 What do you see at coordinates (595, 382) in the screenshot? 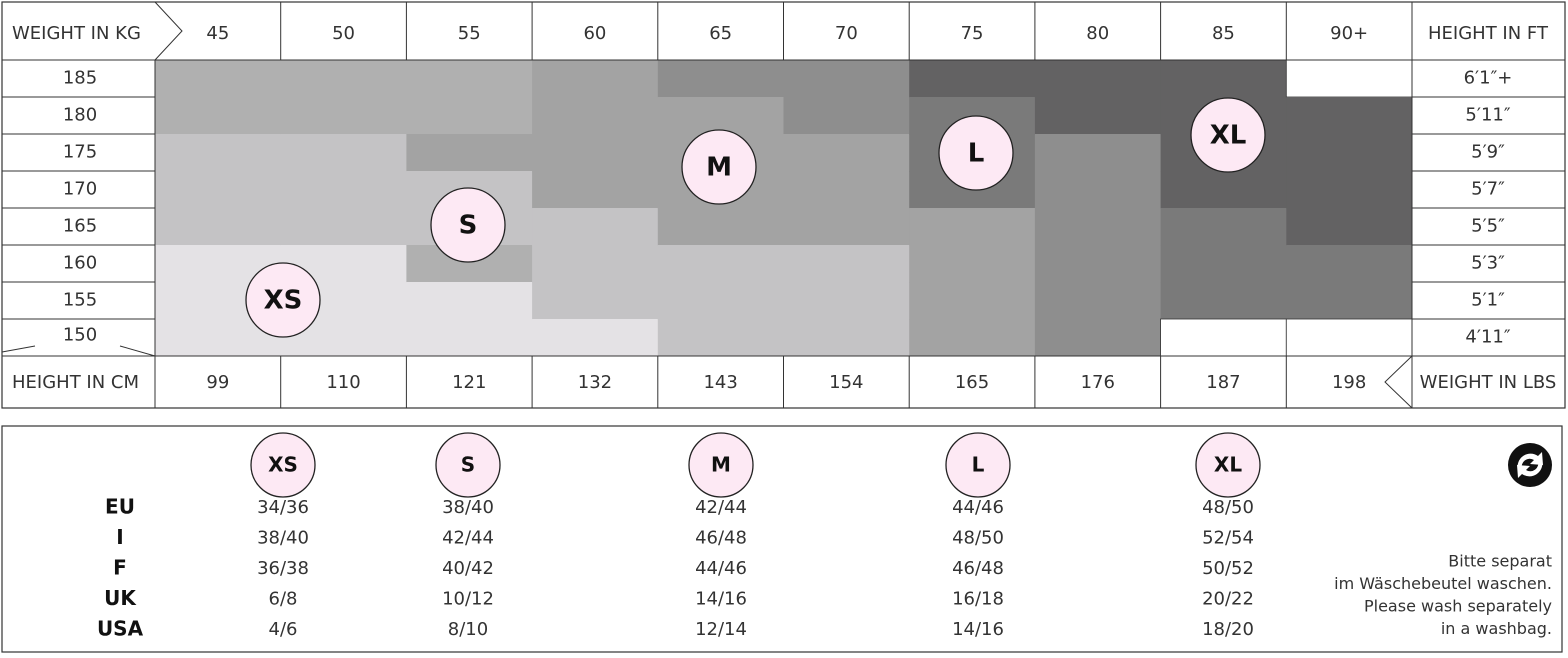
I see `weight-lbs: 132` at bounding box center [595, 382].